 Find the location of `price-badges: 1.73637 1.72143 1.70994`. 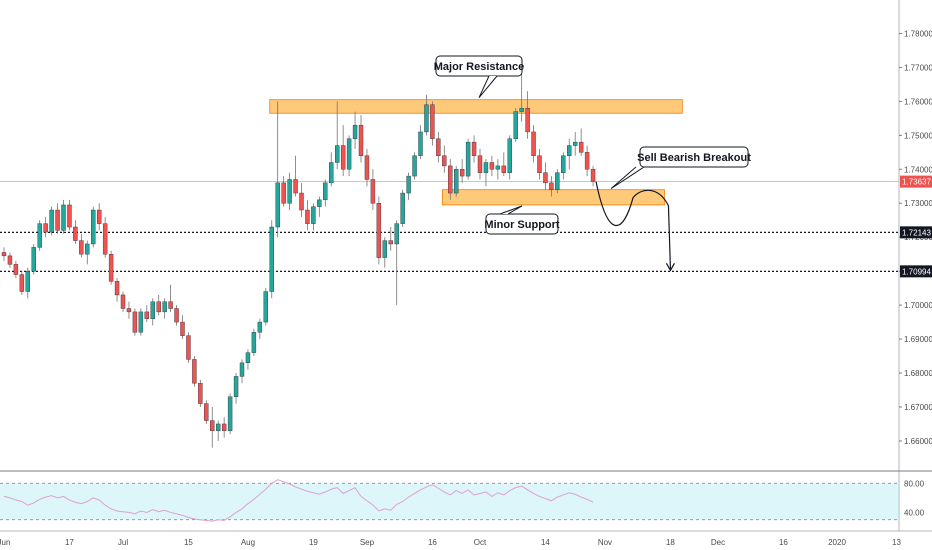

price-badges: 1.73637 1.72143 1.70994 is located at coordinates (916, 226).